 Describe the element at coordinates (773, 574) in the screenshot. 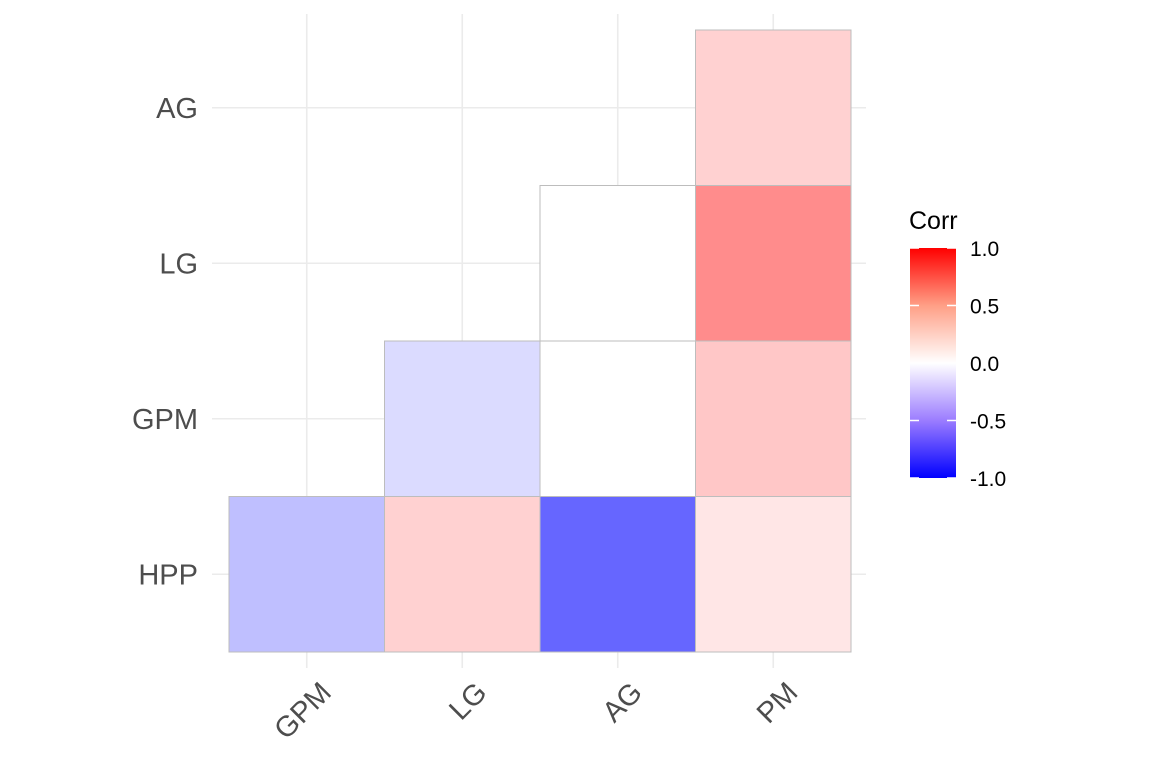

I see `heatmap-cell-pm-hpp` at that location.